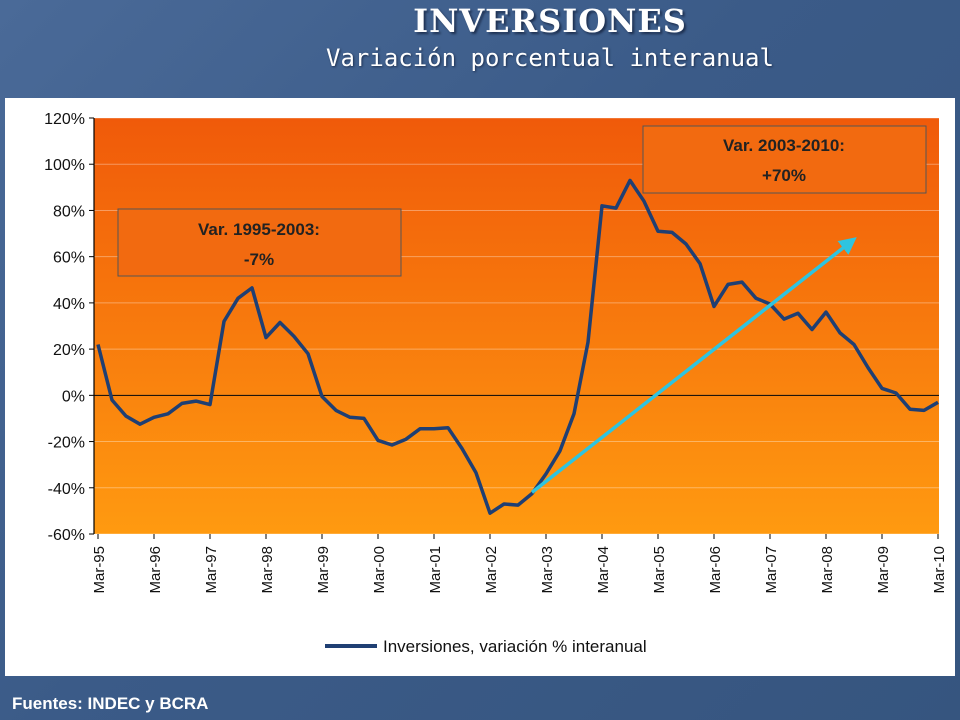 The height and width of the screenshot is (720, 960). Describe the element at coordinates (211, 570) in the screenshot. I see `x-tick-label: Mar-97` at that location.